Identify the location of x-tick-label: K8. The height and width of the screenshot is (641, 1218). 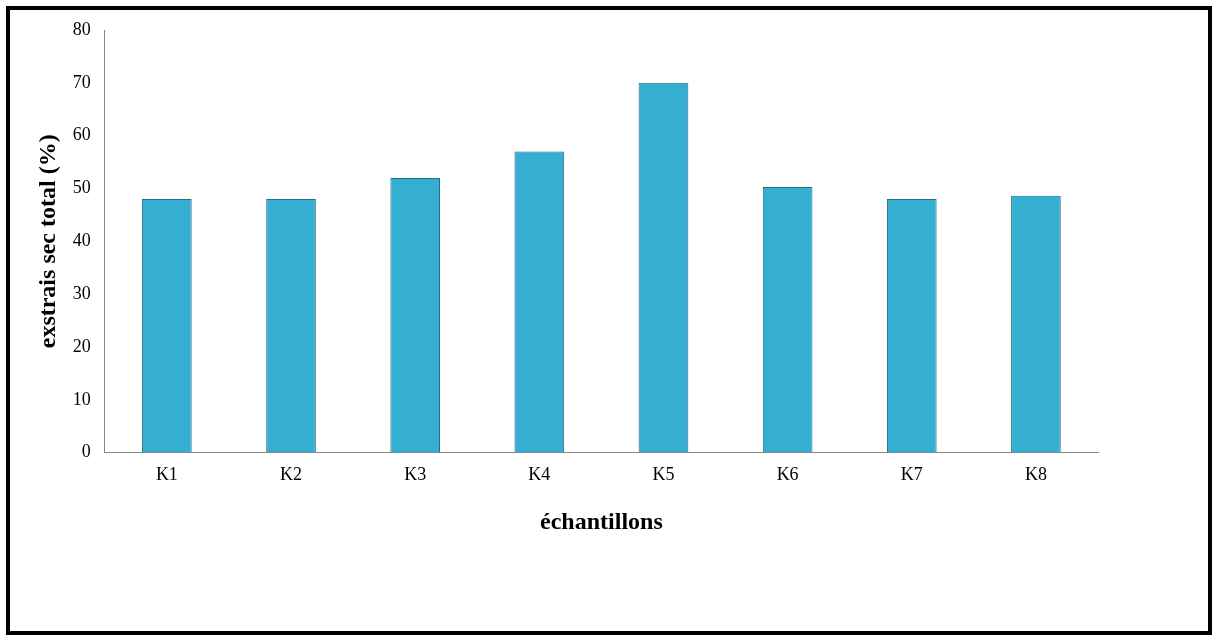
(1035, 474).